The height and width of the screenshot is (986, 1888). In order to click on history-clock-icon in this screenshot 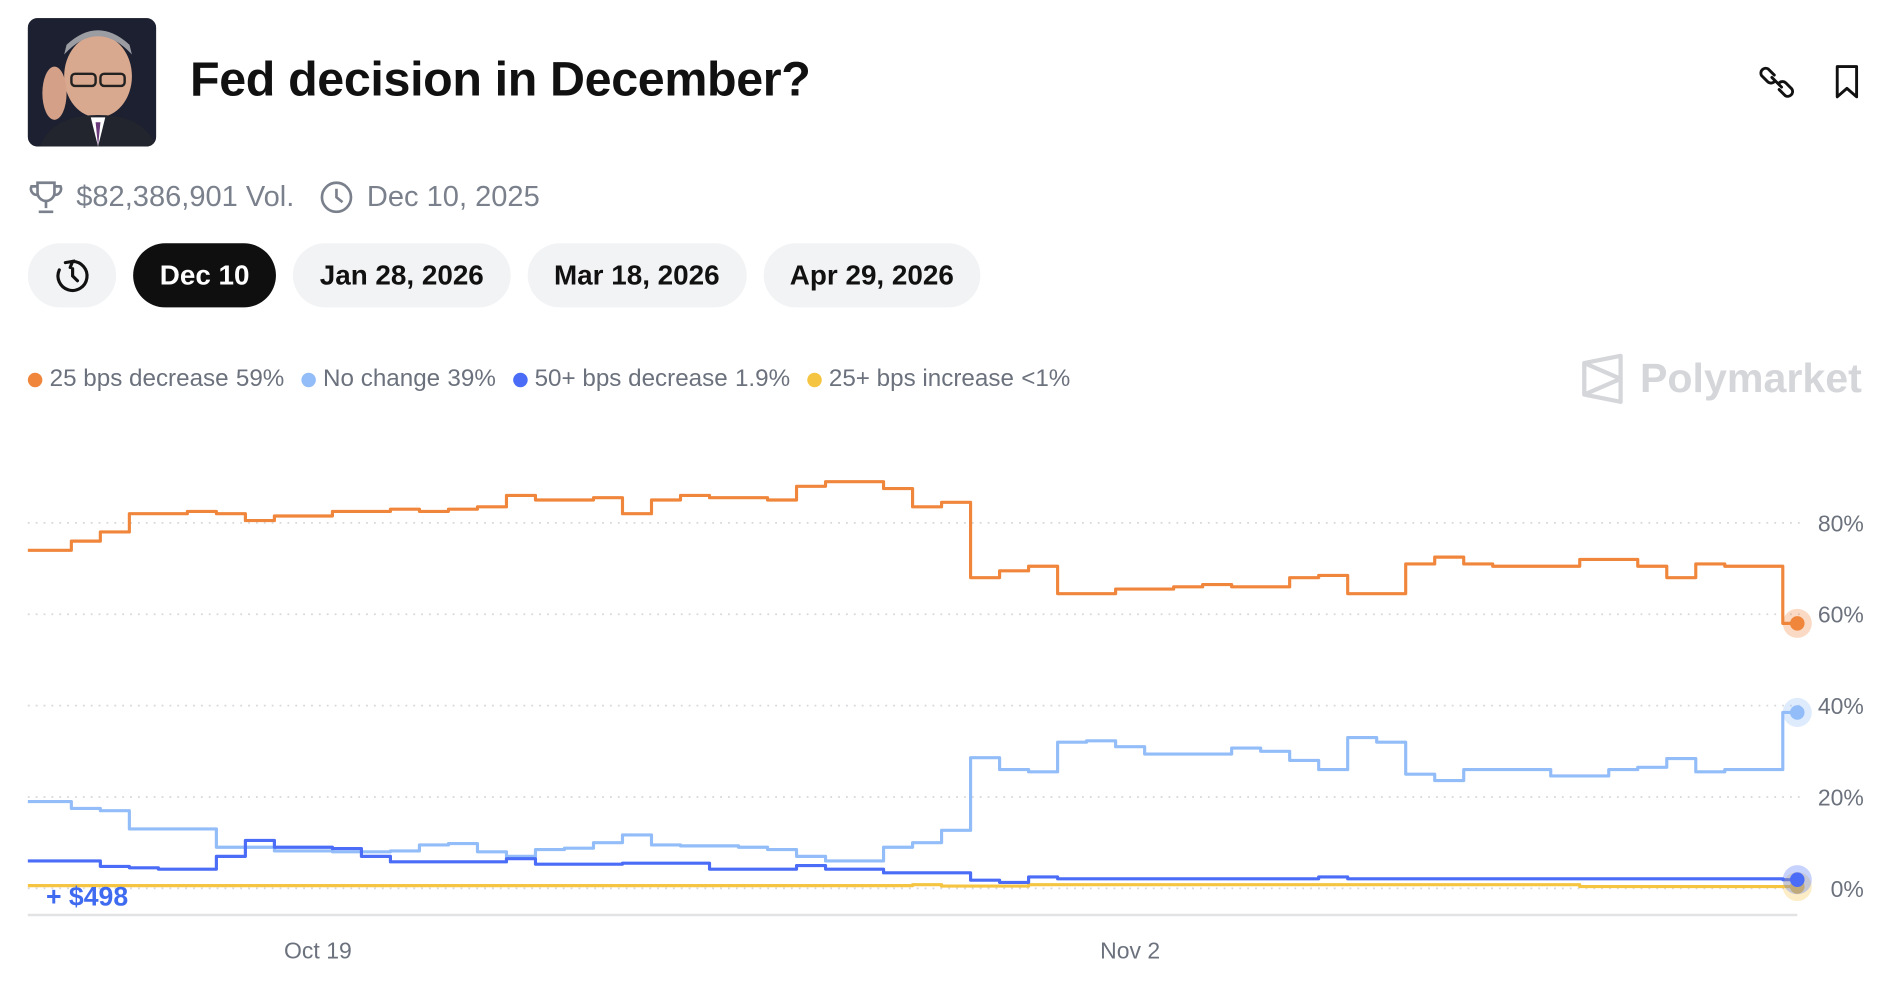, I will do `click(71, 275)`.